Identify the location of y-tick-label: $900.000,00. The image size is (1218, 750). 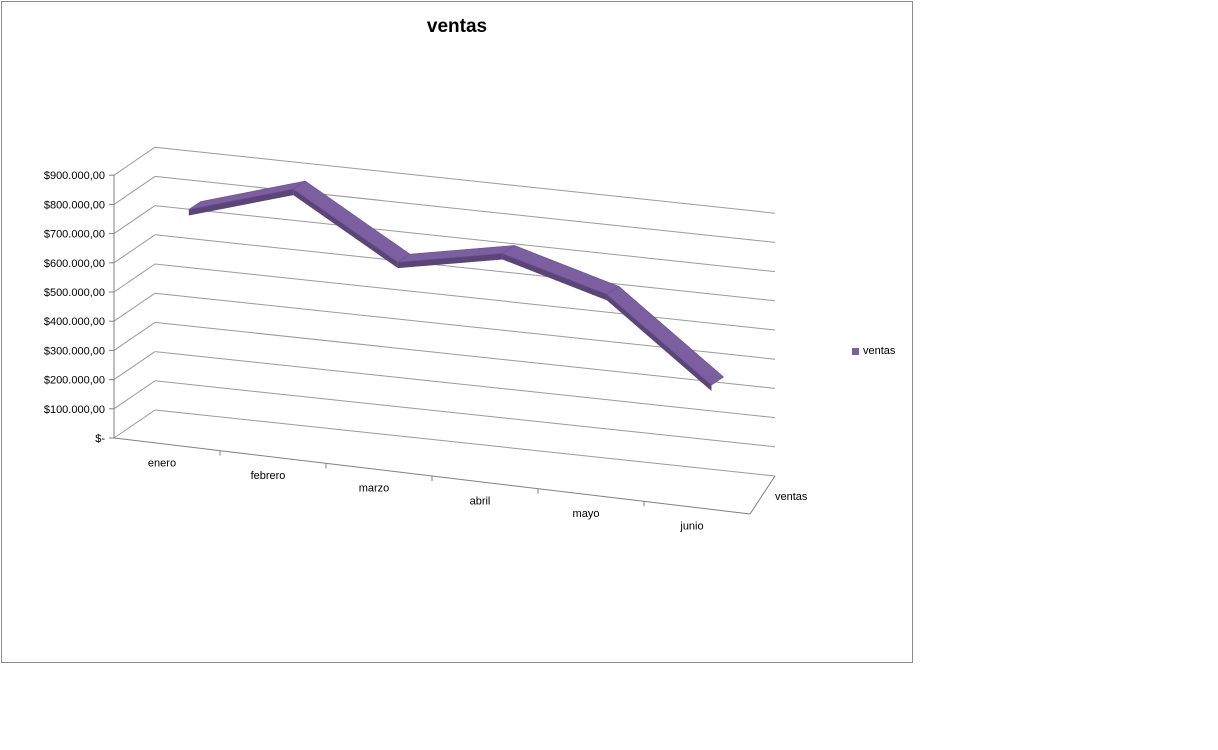
(74, 176).